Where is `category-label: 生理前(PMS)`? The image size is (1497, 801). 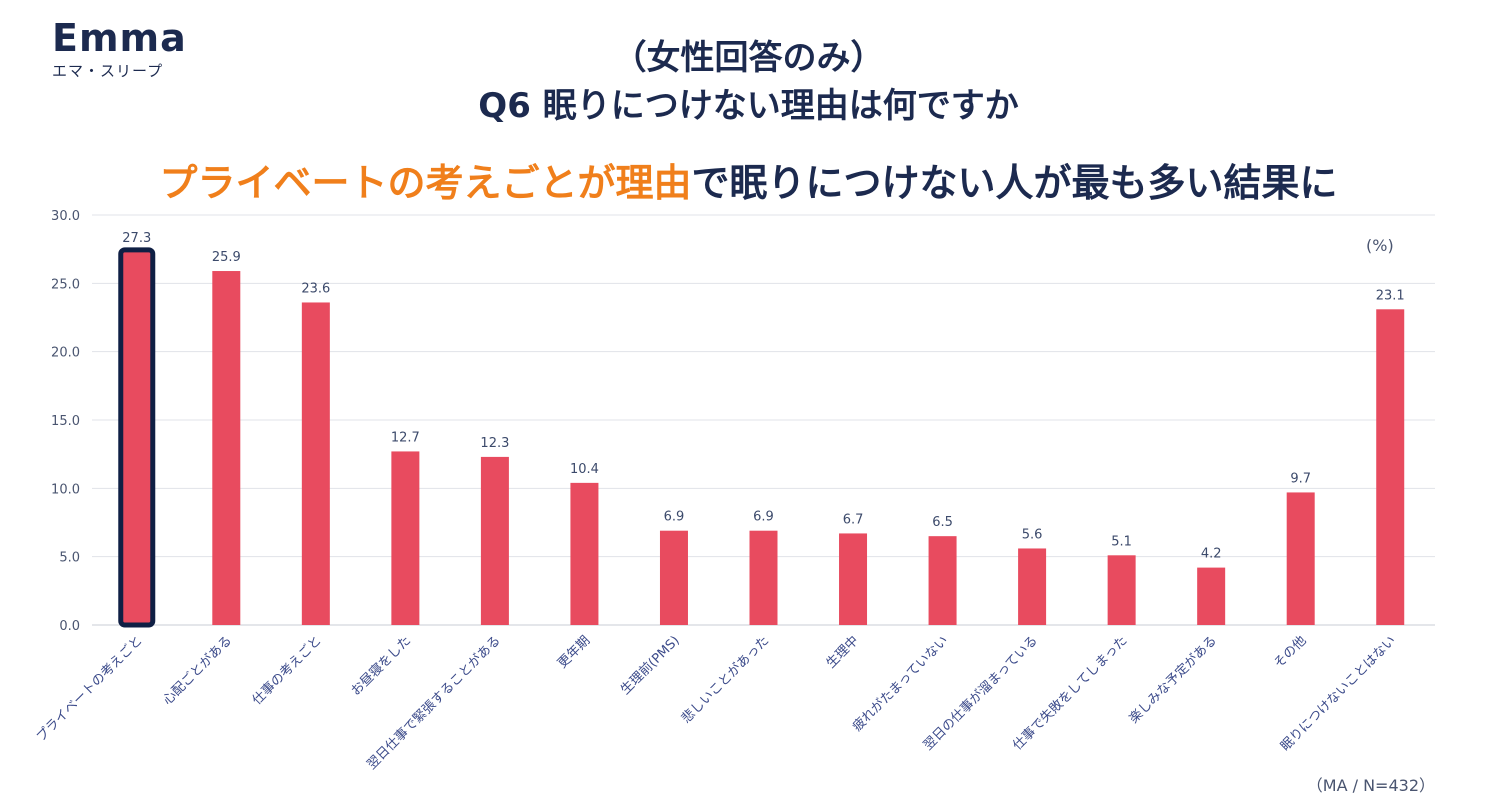
category-label: 生理前(PMS) is located at coordinates (649, 665).